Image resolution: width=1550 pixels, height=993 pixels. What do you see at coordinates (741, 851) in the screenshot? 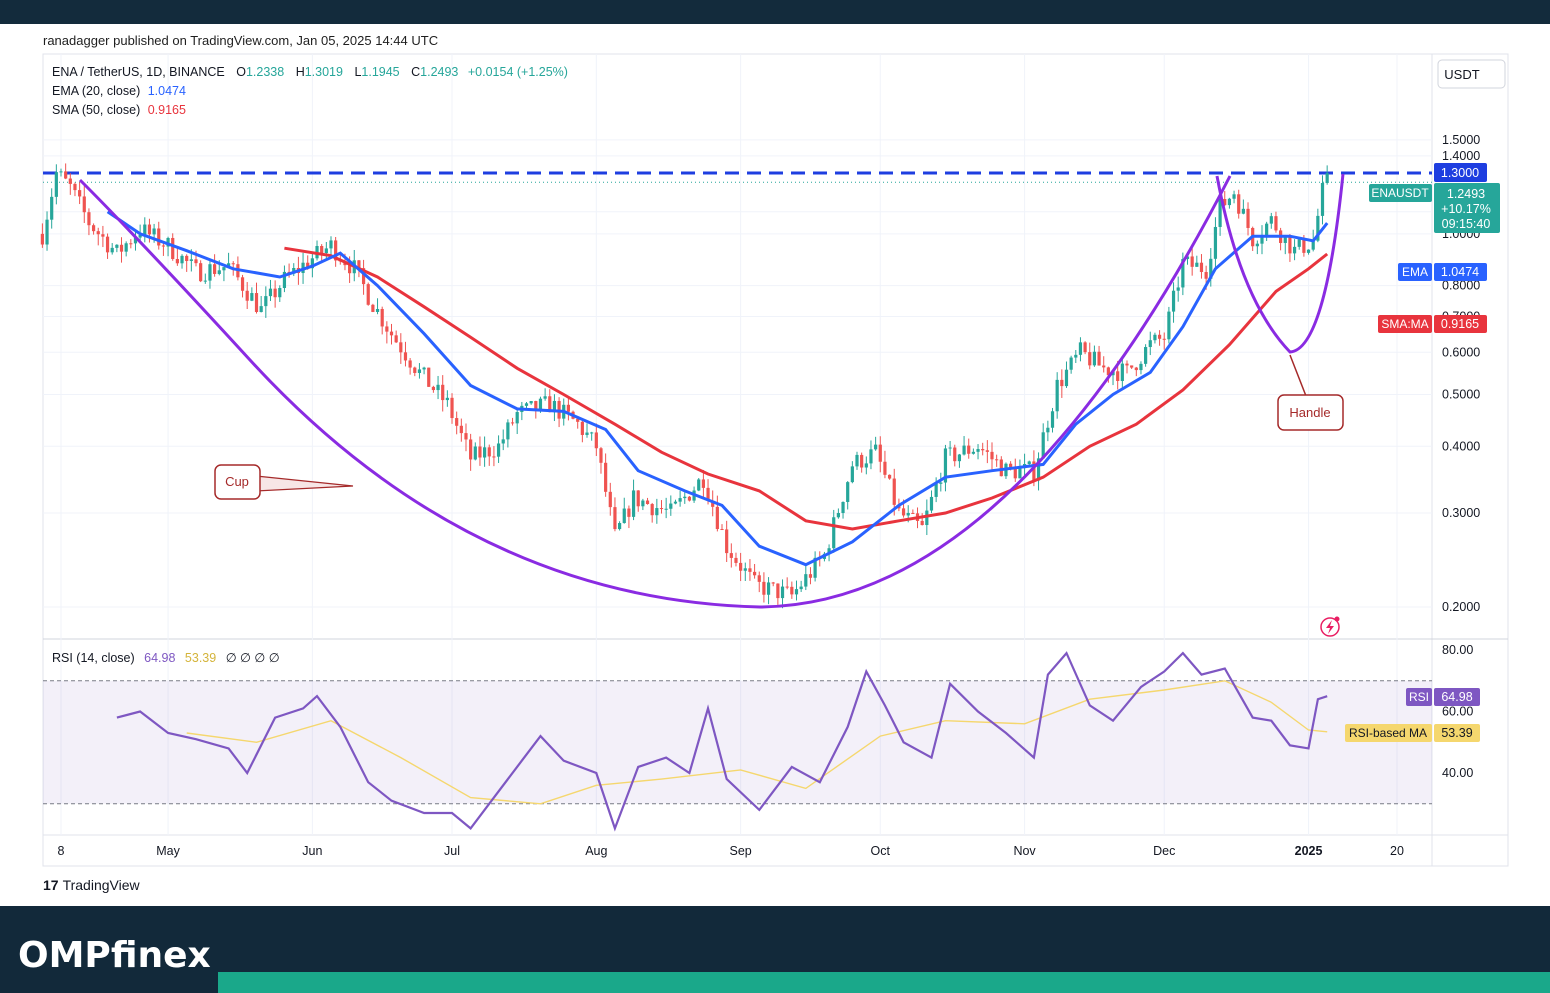
I see `x-tick-label: Sep` at bounding box center [741, 851].